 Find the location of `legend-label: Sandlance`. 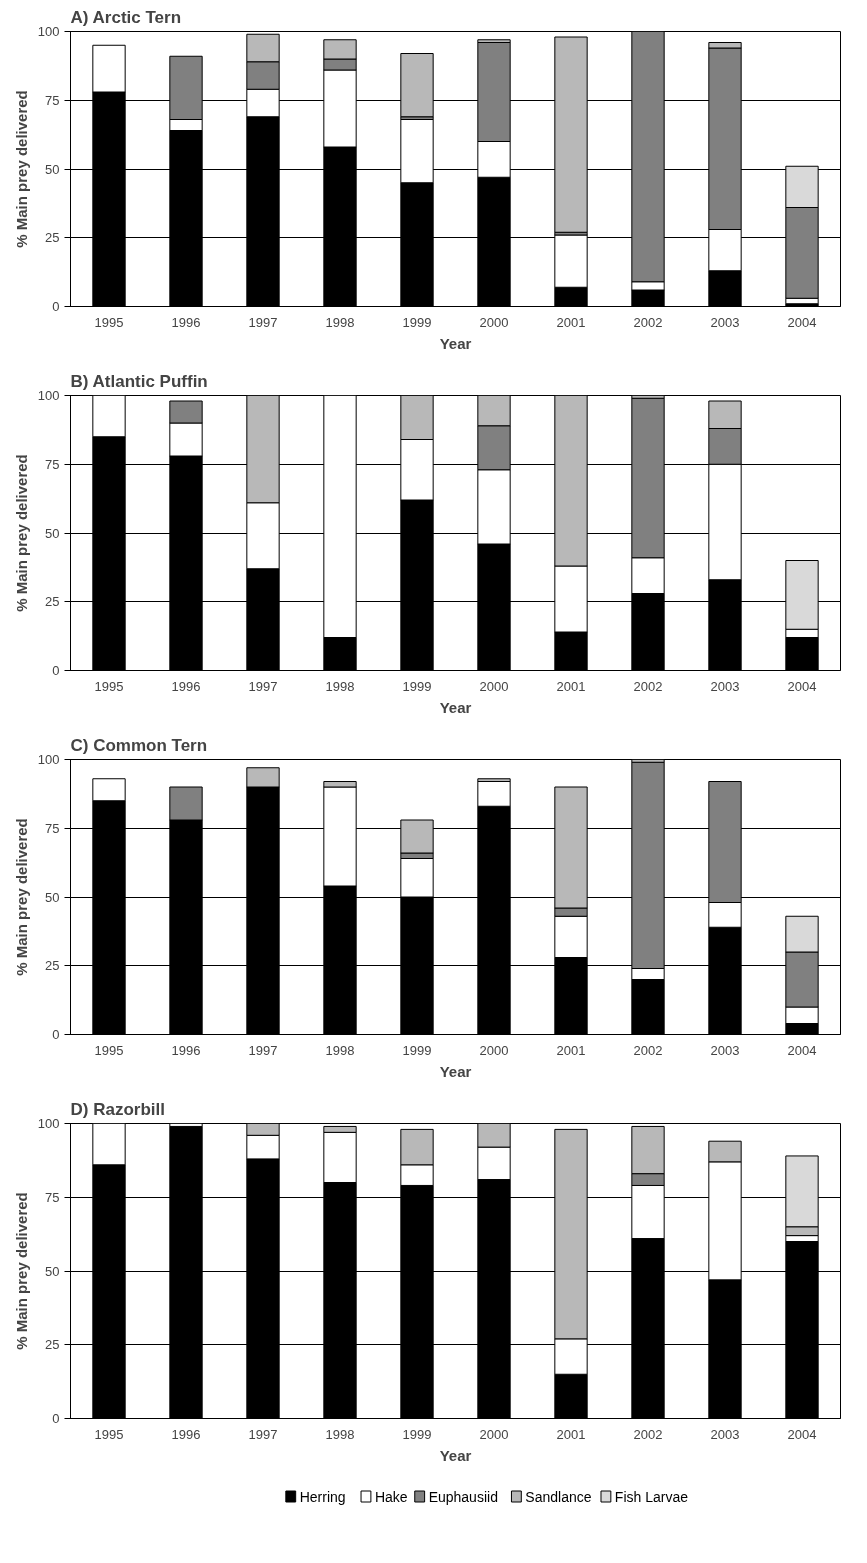

legend-label: Sandlance is located at coordinates (558, 1496).